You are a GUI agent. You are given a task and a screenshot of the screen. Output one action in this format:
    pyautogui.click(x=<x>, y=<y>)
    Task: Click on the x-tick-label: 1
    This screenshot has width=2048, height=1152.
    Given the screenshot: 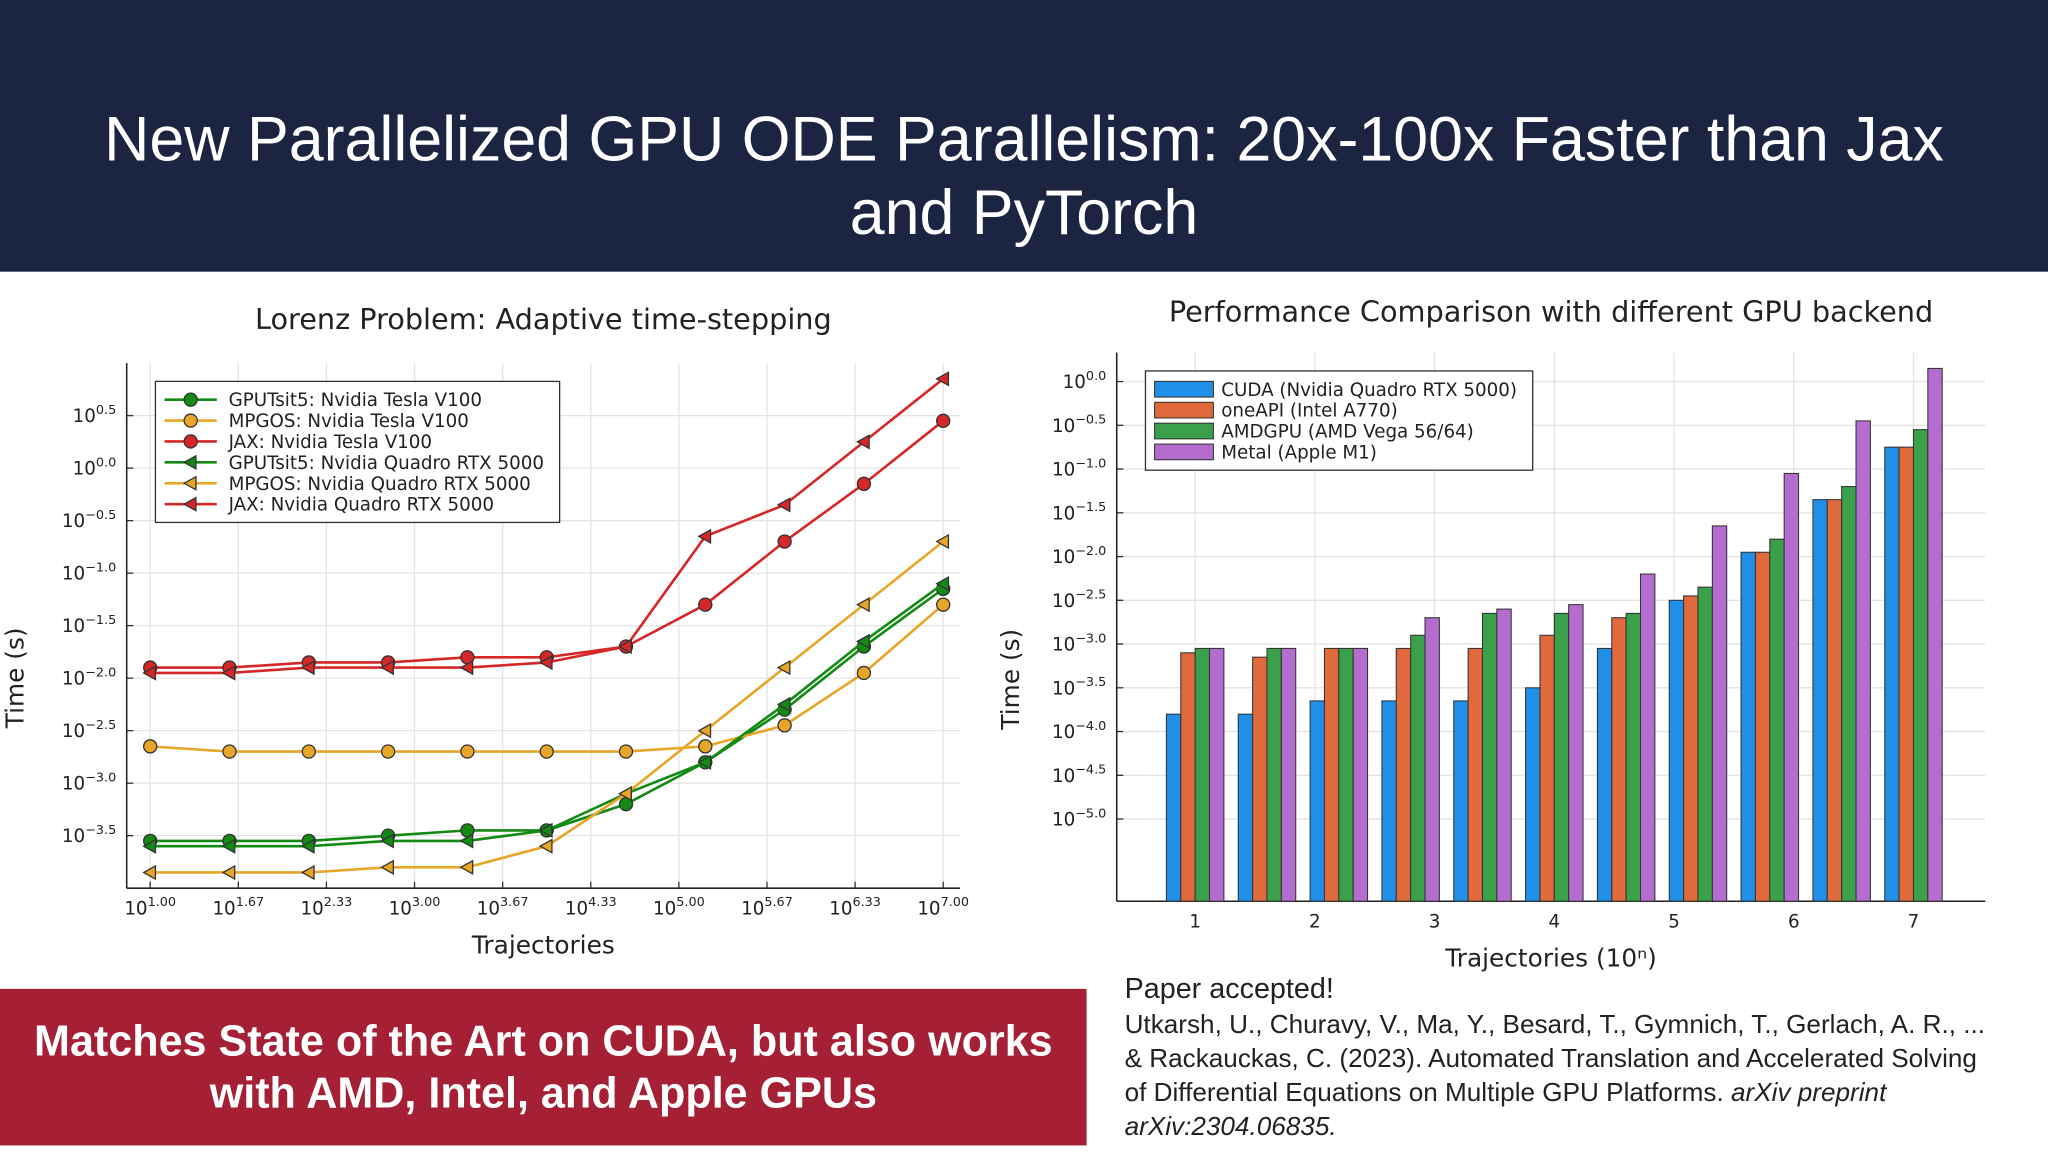 What is the action you would take?
    pyautogui.click(x=1195, y=921)
    